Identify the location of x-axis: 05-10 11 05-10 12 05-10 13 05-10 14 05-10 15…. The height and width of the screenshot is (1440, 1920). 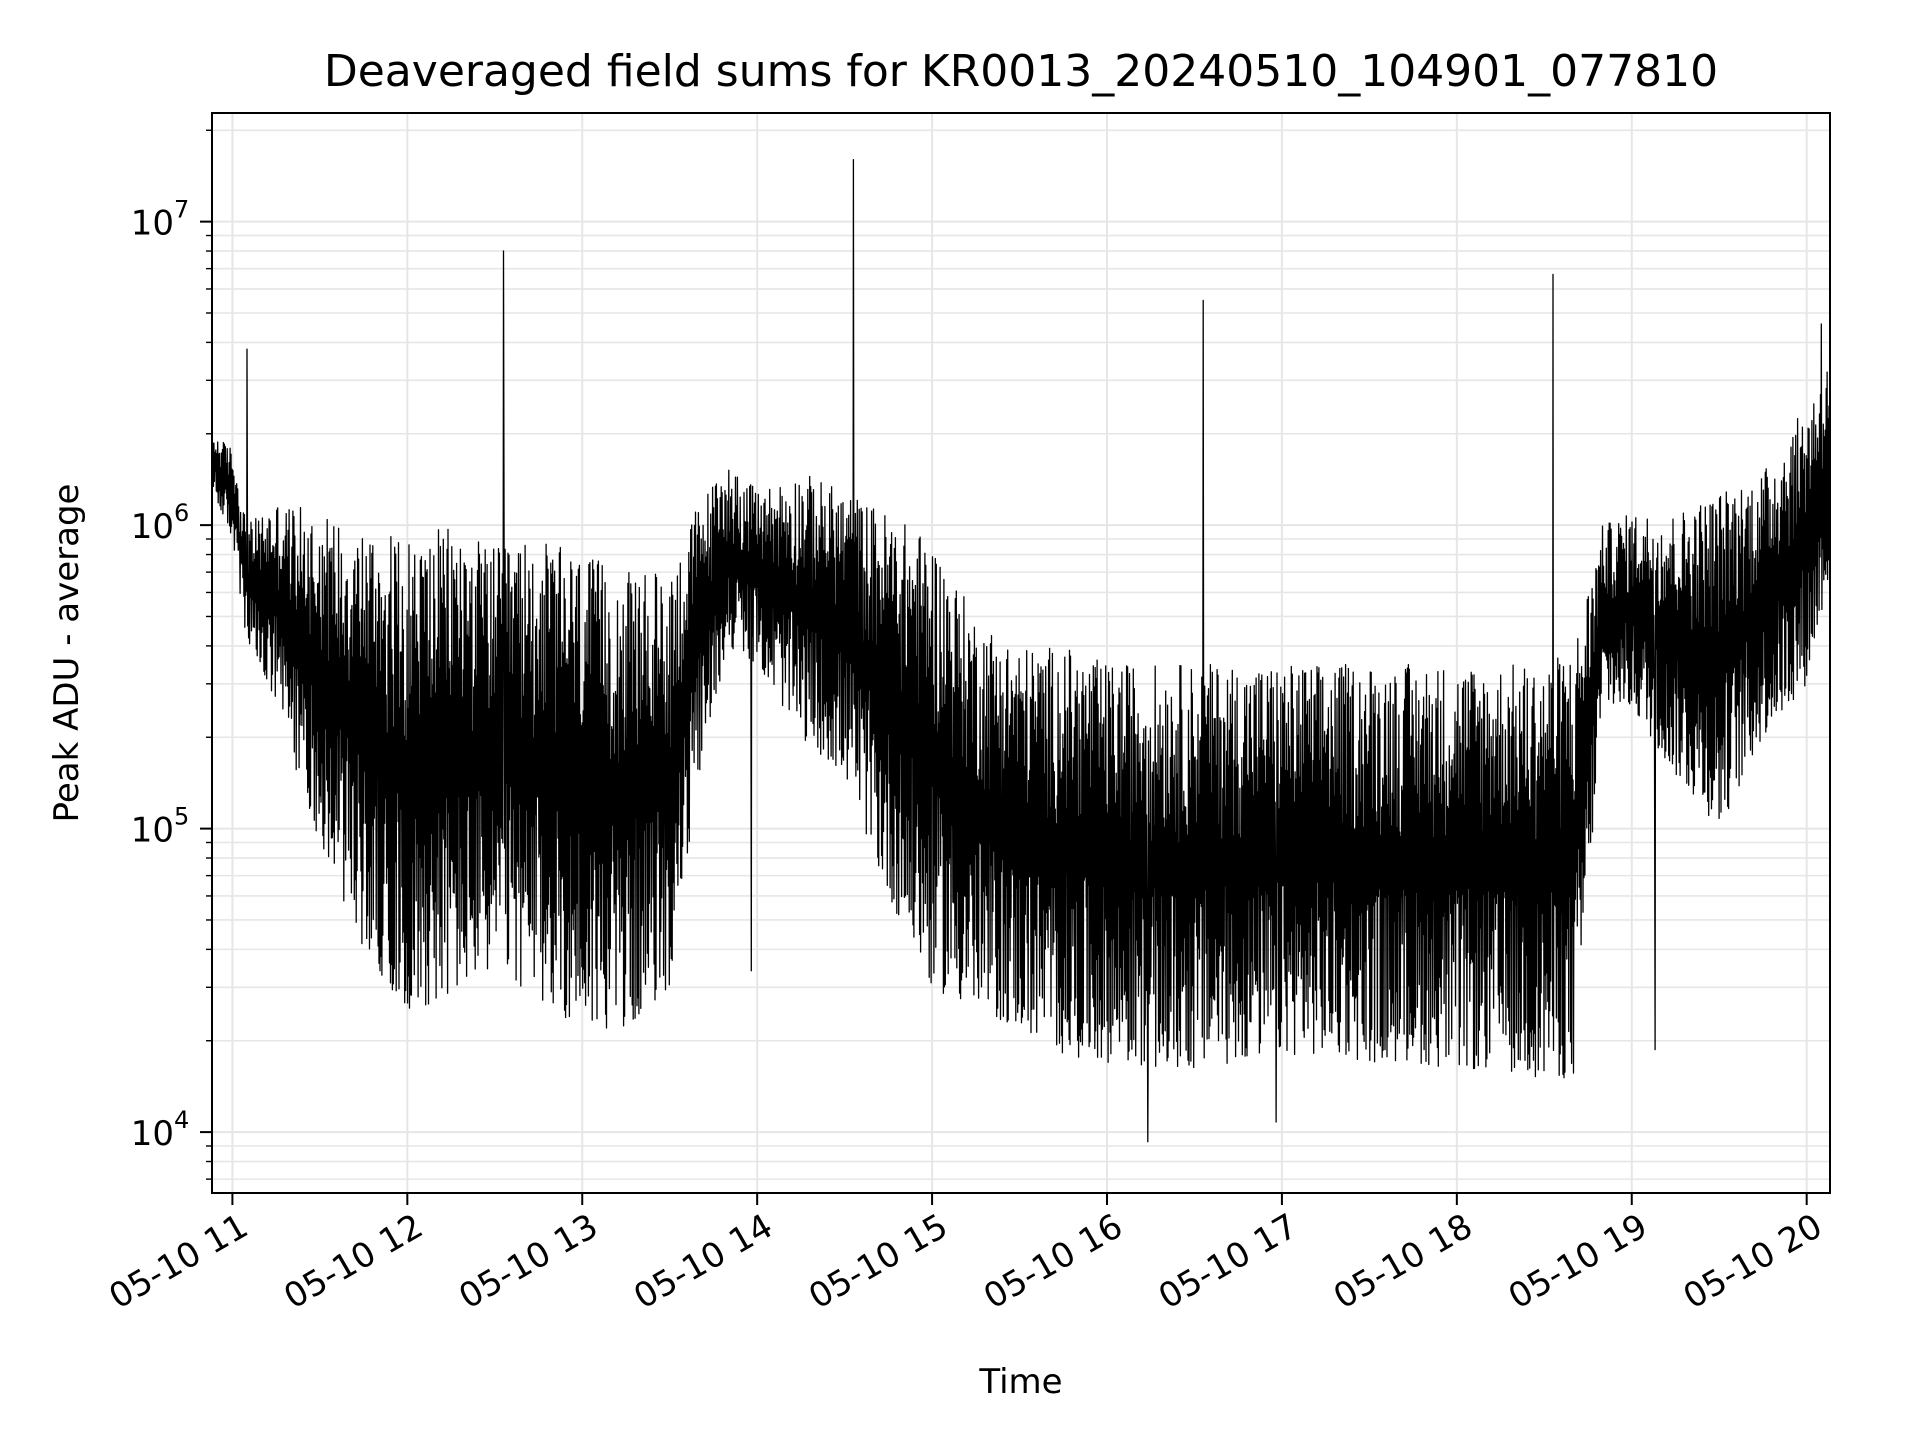
(966, 1255).